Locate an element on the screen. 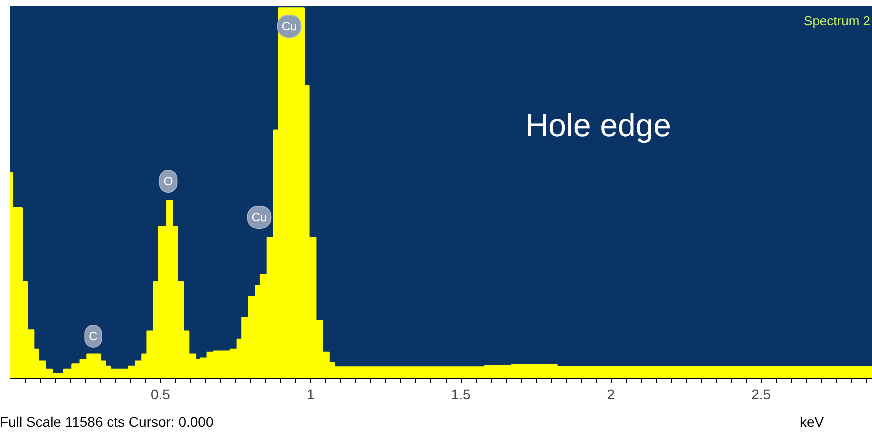 The image size is (872, 440). x-tick-label: 1 is located at coordinates (310, 394).